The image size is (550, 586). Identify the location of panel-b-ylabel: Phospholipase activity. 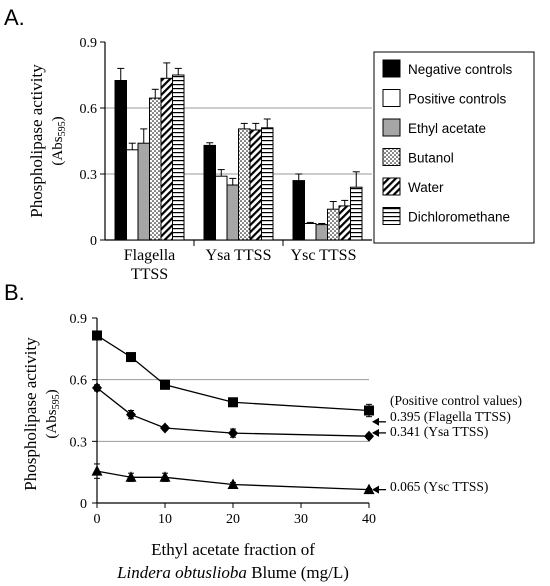
(30, 414).